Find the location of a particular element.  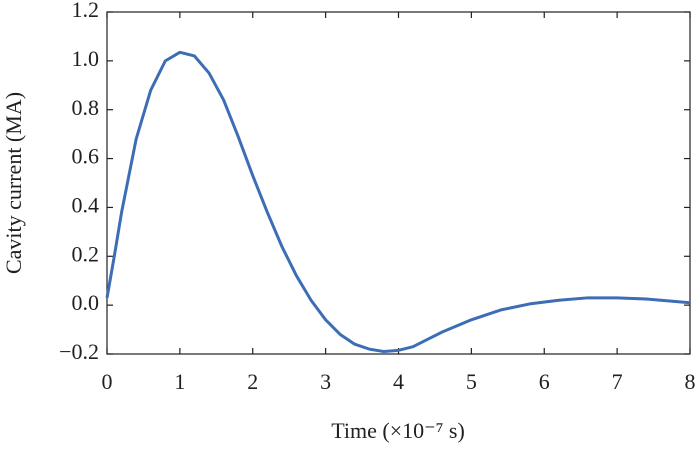

x-tick-label: 3 is located at coordinates (325, 381).